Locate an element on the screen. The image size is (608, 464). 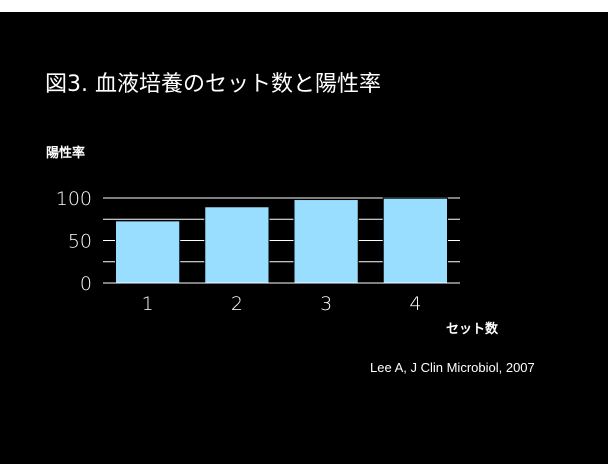
y-tick-label: 0 is located at coordinates (86, 284).